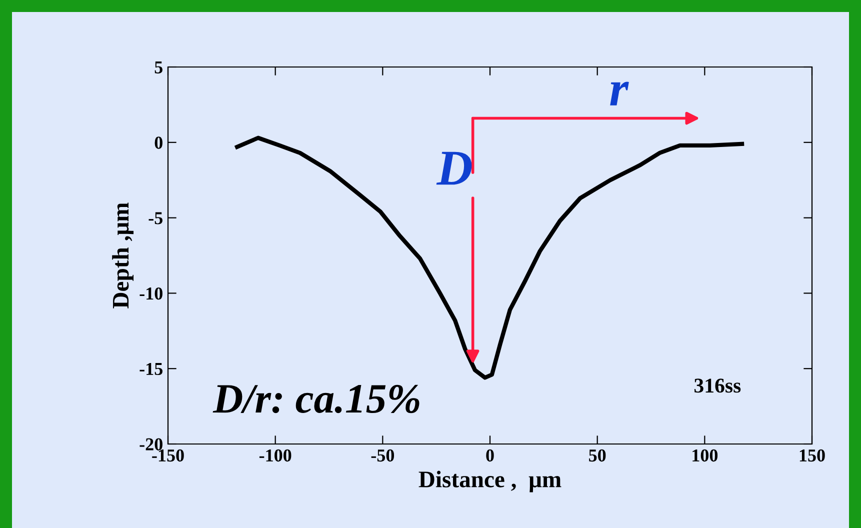 This screenshot has height=528, width=861. Describe the element at coordinates (158, 67) in the screenshot. I see `y-tick-label: 5` at that location.